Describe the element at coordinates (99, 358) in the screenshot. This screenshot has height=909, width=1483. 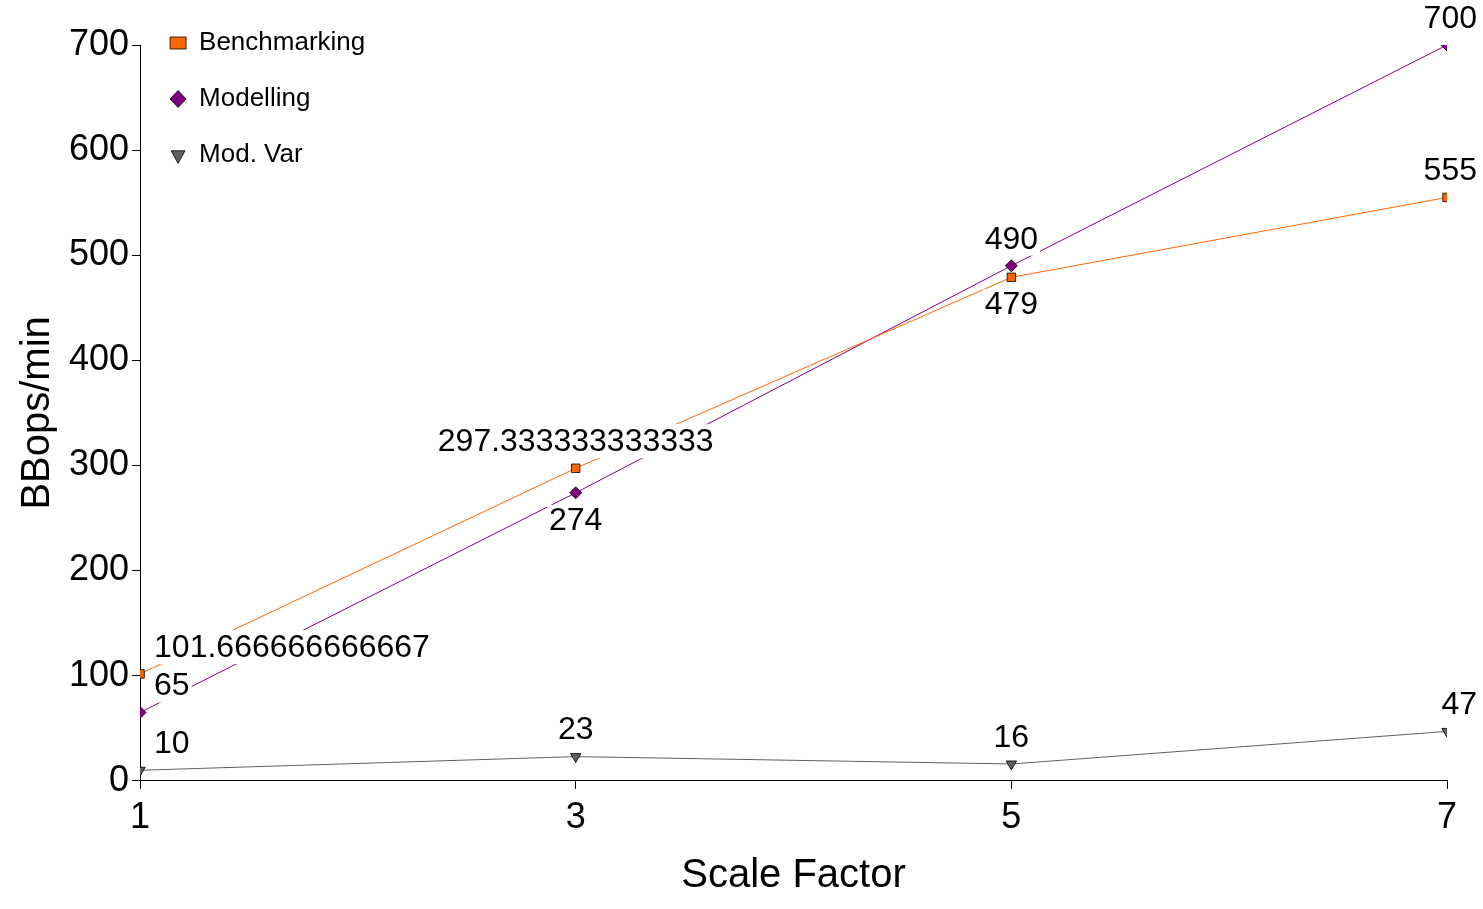
I see `y-tick-label: 400` at that location.